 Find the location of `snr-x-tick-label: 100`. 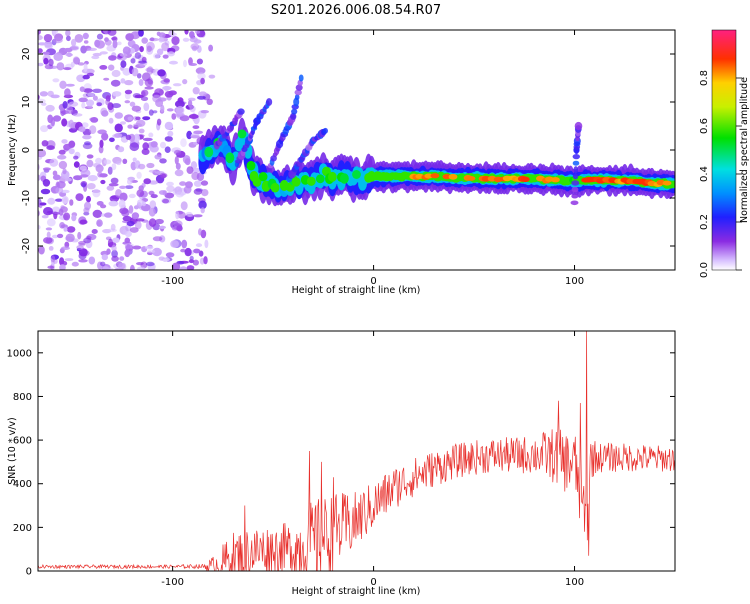

snr-x-tick-label: 100 is located at coordinates (574, 582).